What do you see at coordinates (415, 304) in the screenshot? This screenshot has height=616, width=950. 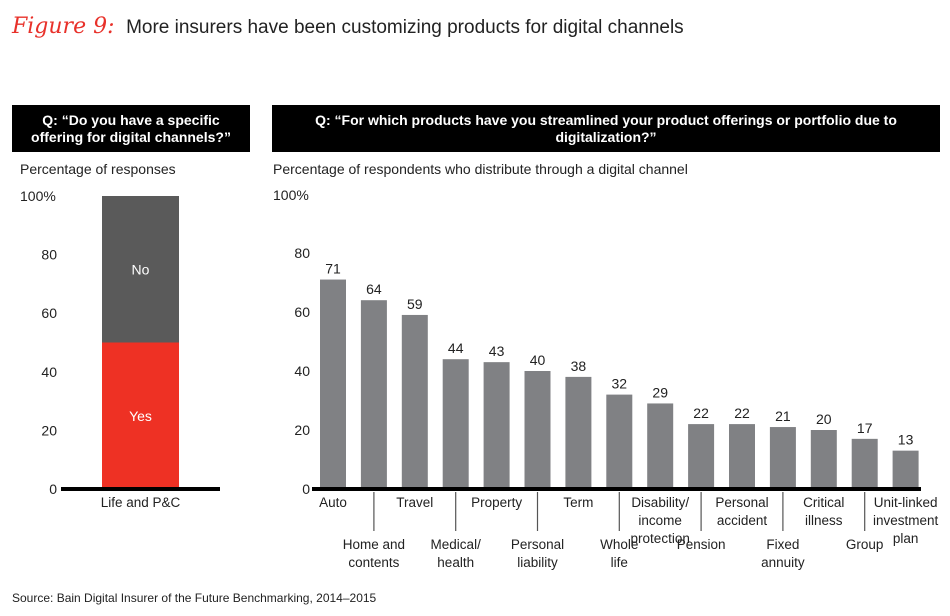 I see `bar-value-label: 59` at bounding box center [415, 304].